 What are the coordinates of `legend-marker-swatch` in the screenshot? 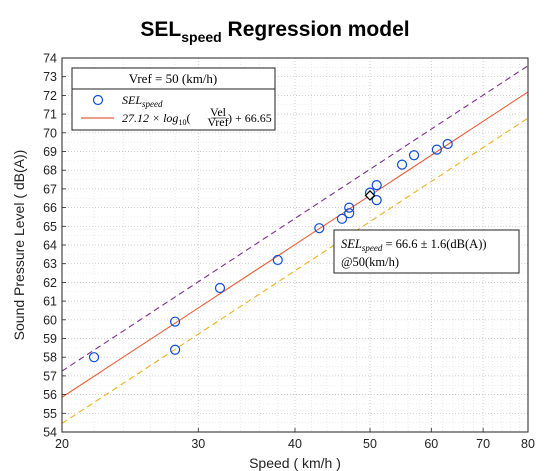 It's located at (98, 100).